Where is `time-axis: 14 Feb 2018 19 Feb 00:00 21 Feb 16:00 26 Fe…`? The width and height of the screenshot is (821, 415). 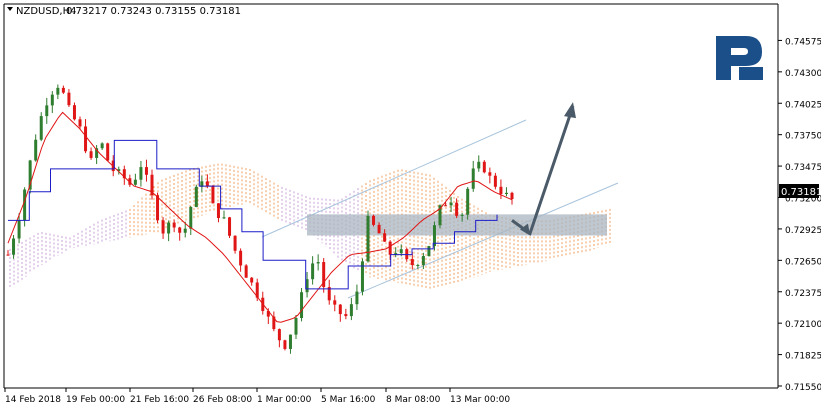
time-axis: 14 Feb 2018 19 Feb 00:00 21 Feb 16:00 26 Fe… is located at coordinates (257, 396).